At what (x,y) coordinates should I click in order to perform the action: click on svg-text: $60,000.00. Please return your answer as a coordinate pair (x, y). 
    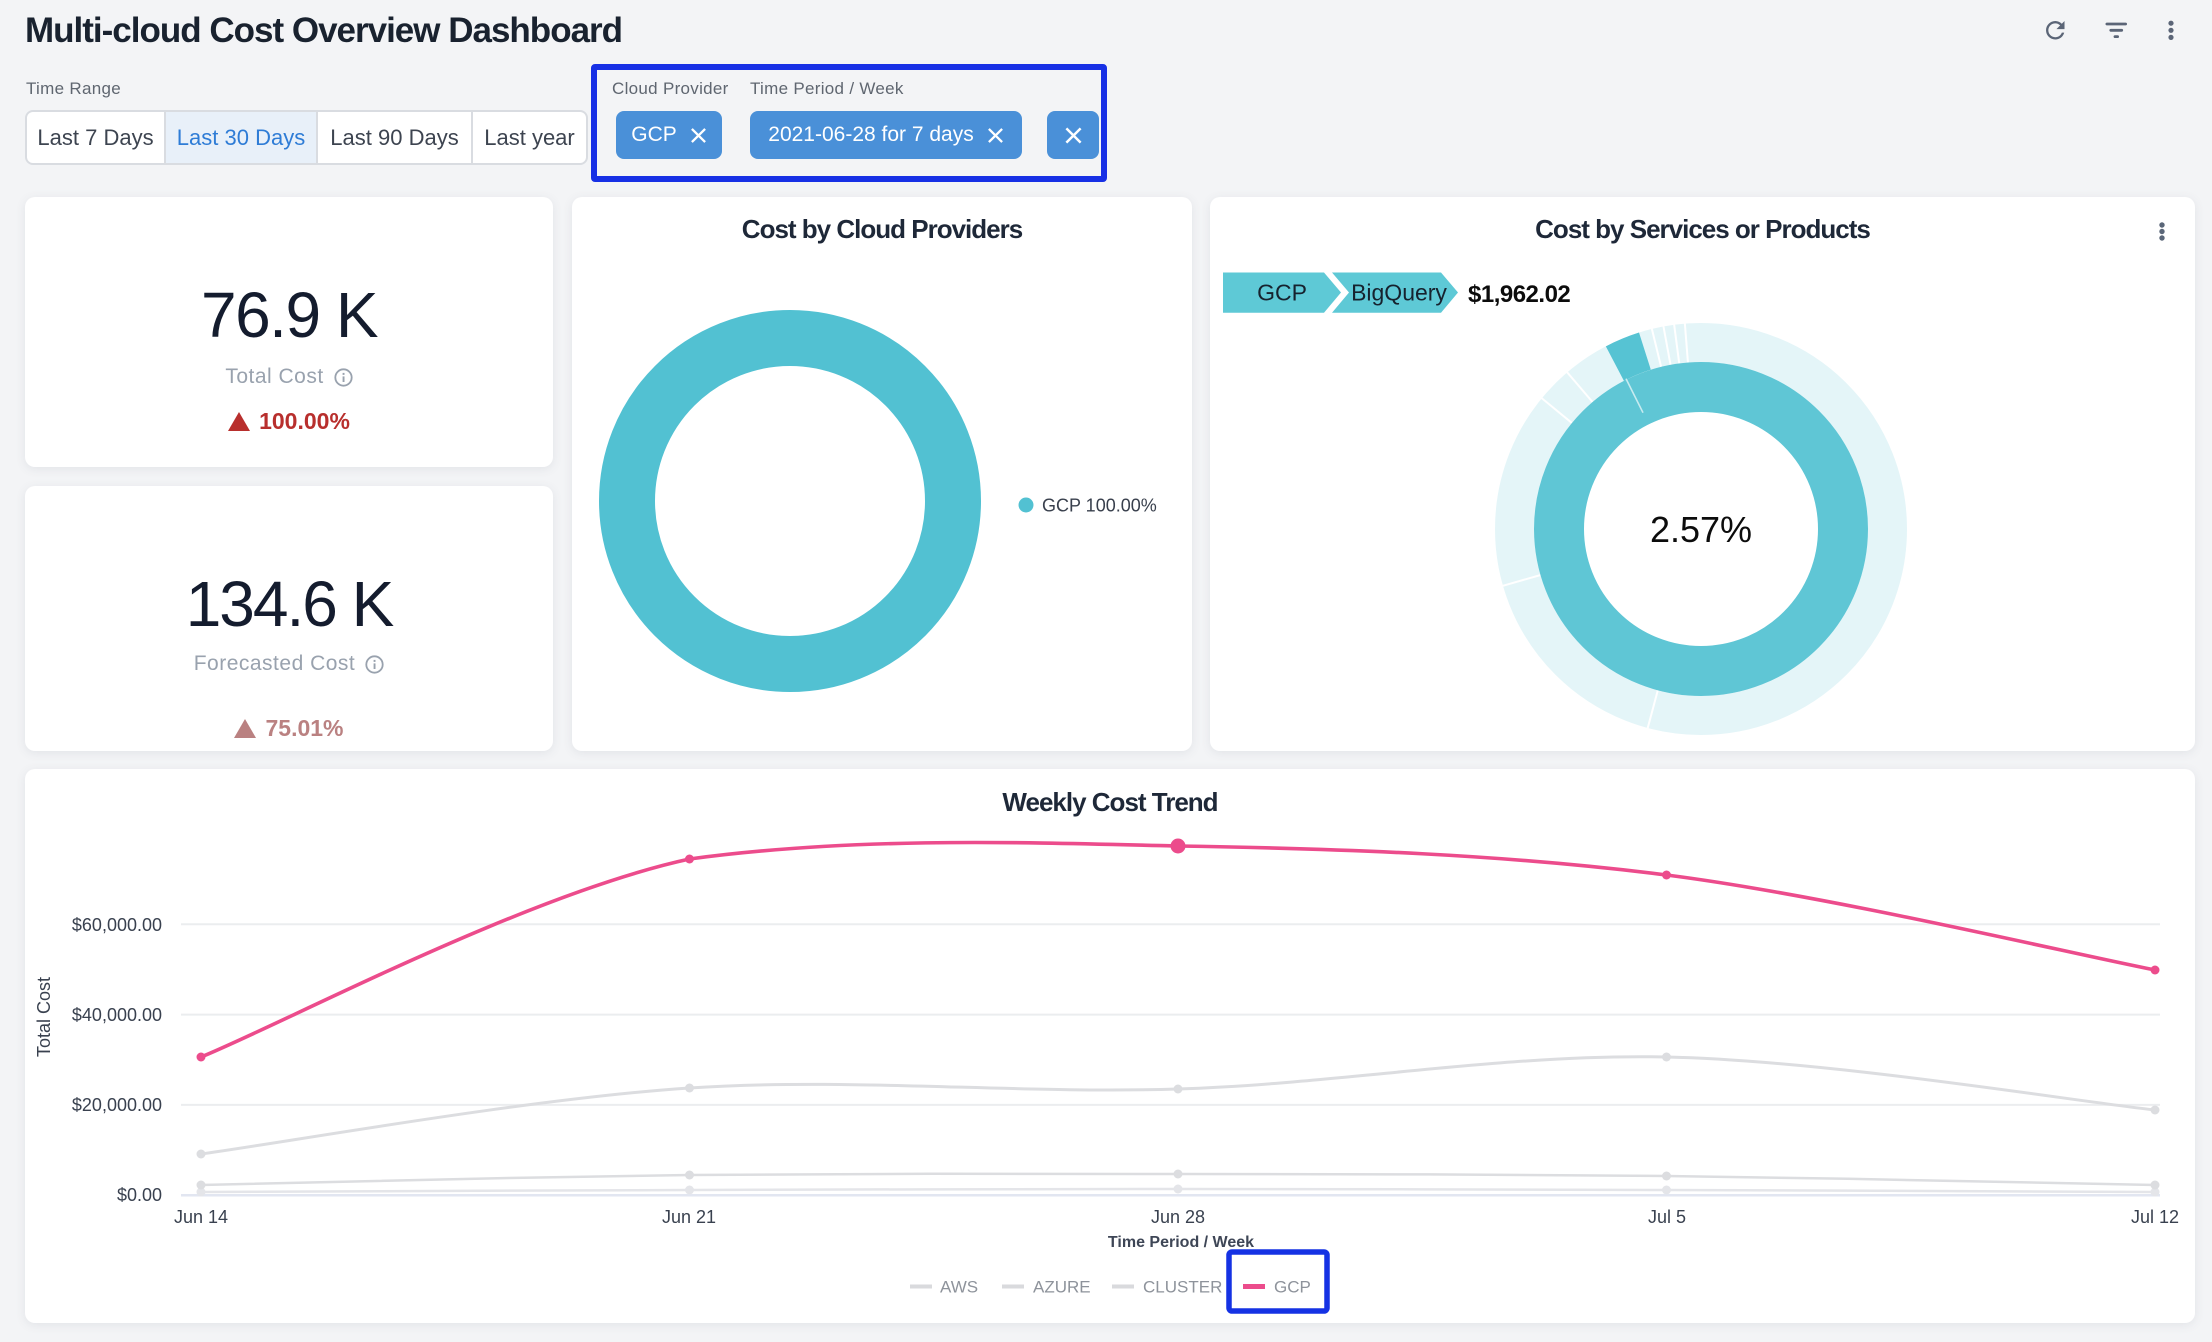
    Looking at the image, I should click on (117, 925).